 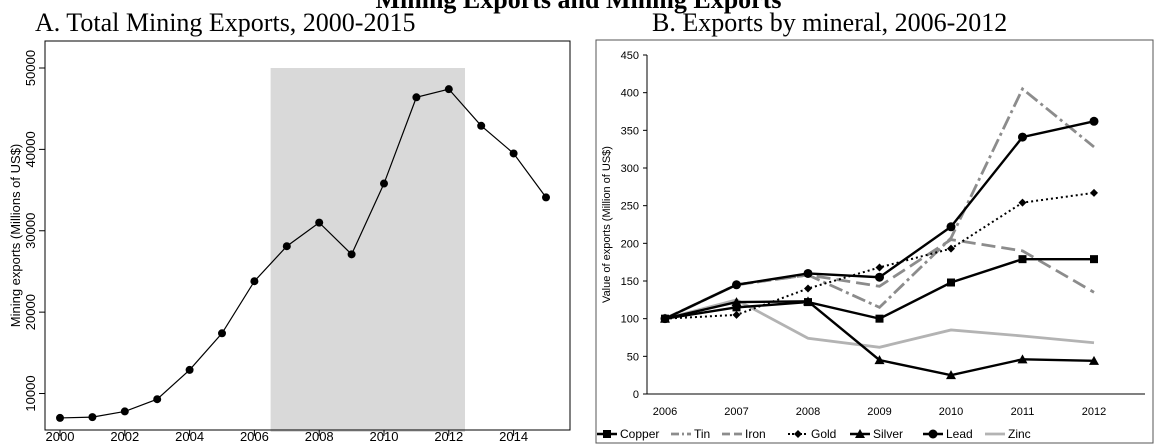 I want to click on overall-title: Mining Exports and Mining Exports, so click(x=578, y=7).